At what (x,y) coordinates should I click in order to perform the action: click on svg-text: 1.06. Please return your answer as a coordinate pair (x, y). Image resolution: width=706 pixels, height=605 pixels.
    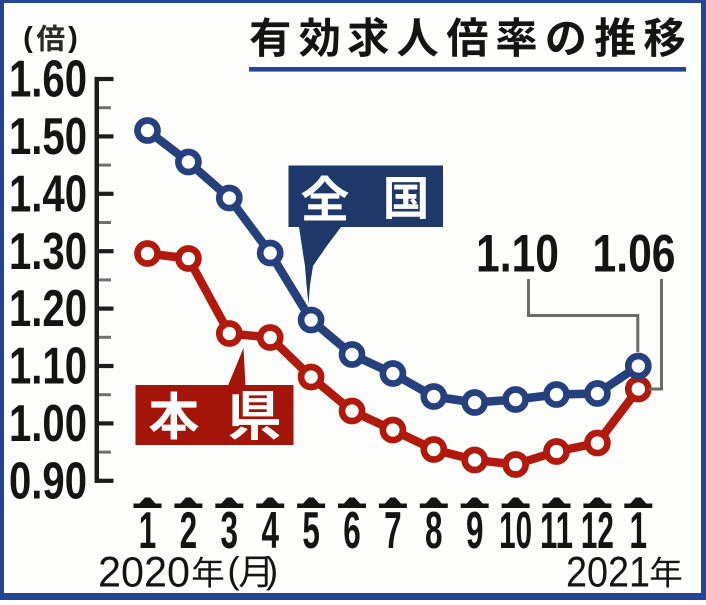
    Looking at the image, I should click on (634, 254).